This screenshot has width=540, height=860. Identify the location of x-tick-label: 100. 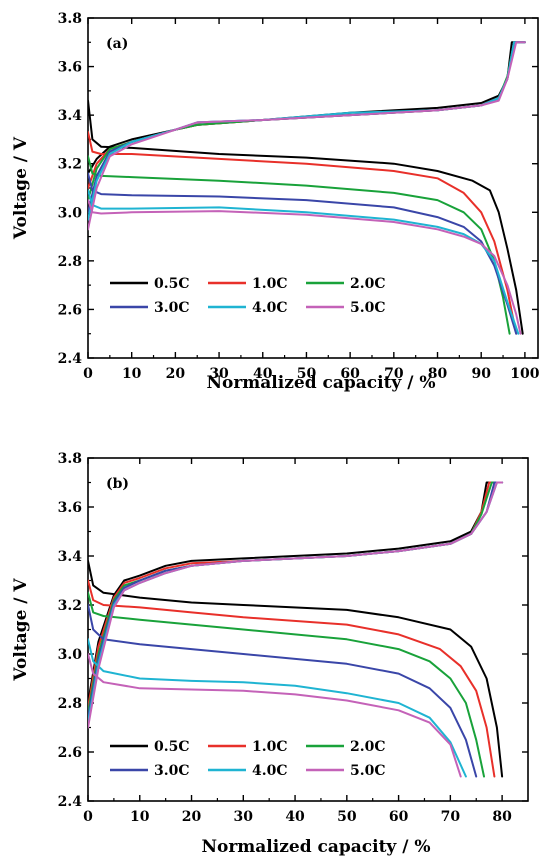
(524, 374).